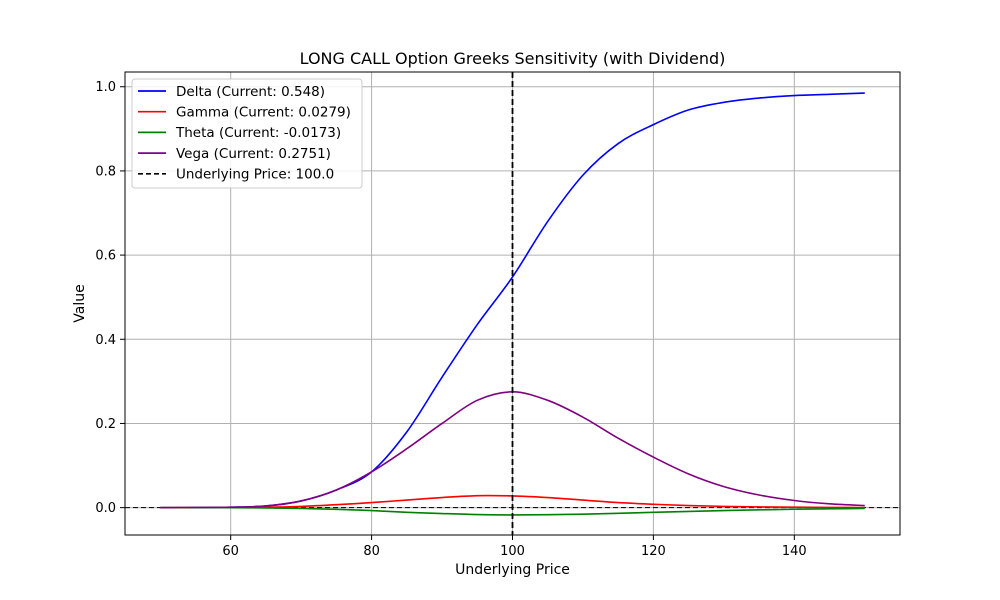 Image resolution: width=1000 pixels, height=600 pixels. What do you see at coordinates (371, 551) in the screenshot?
I see `x-tick-label: 80` at bounding box center [371, 551].